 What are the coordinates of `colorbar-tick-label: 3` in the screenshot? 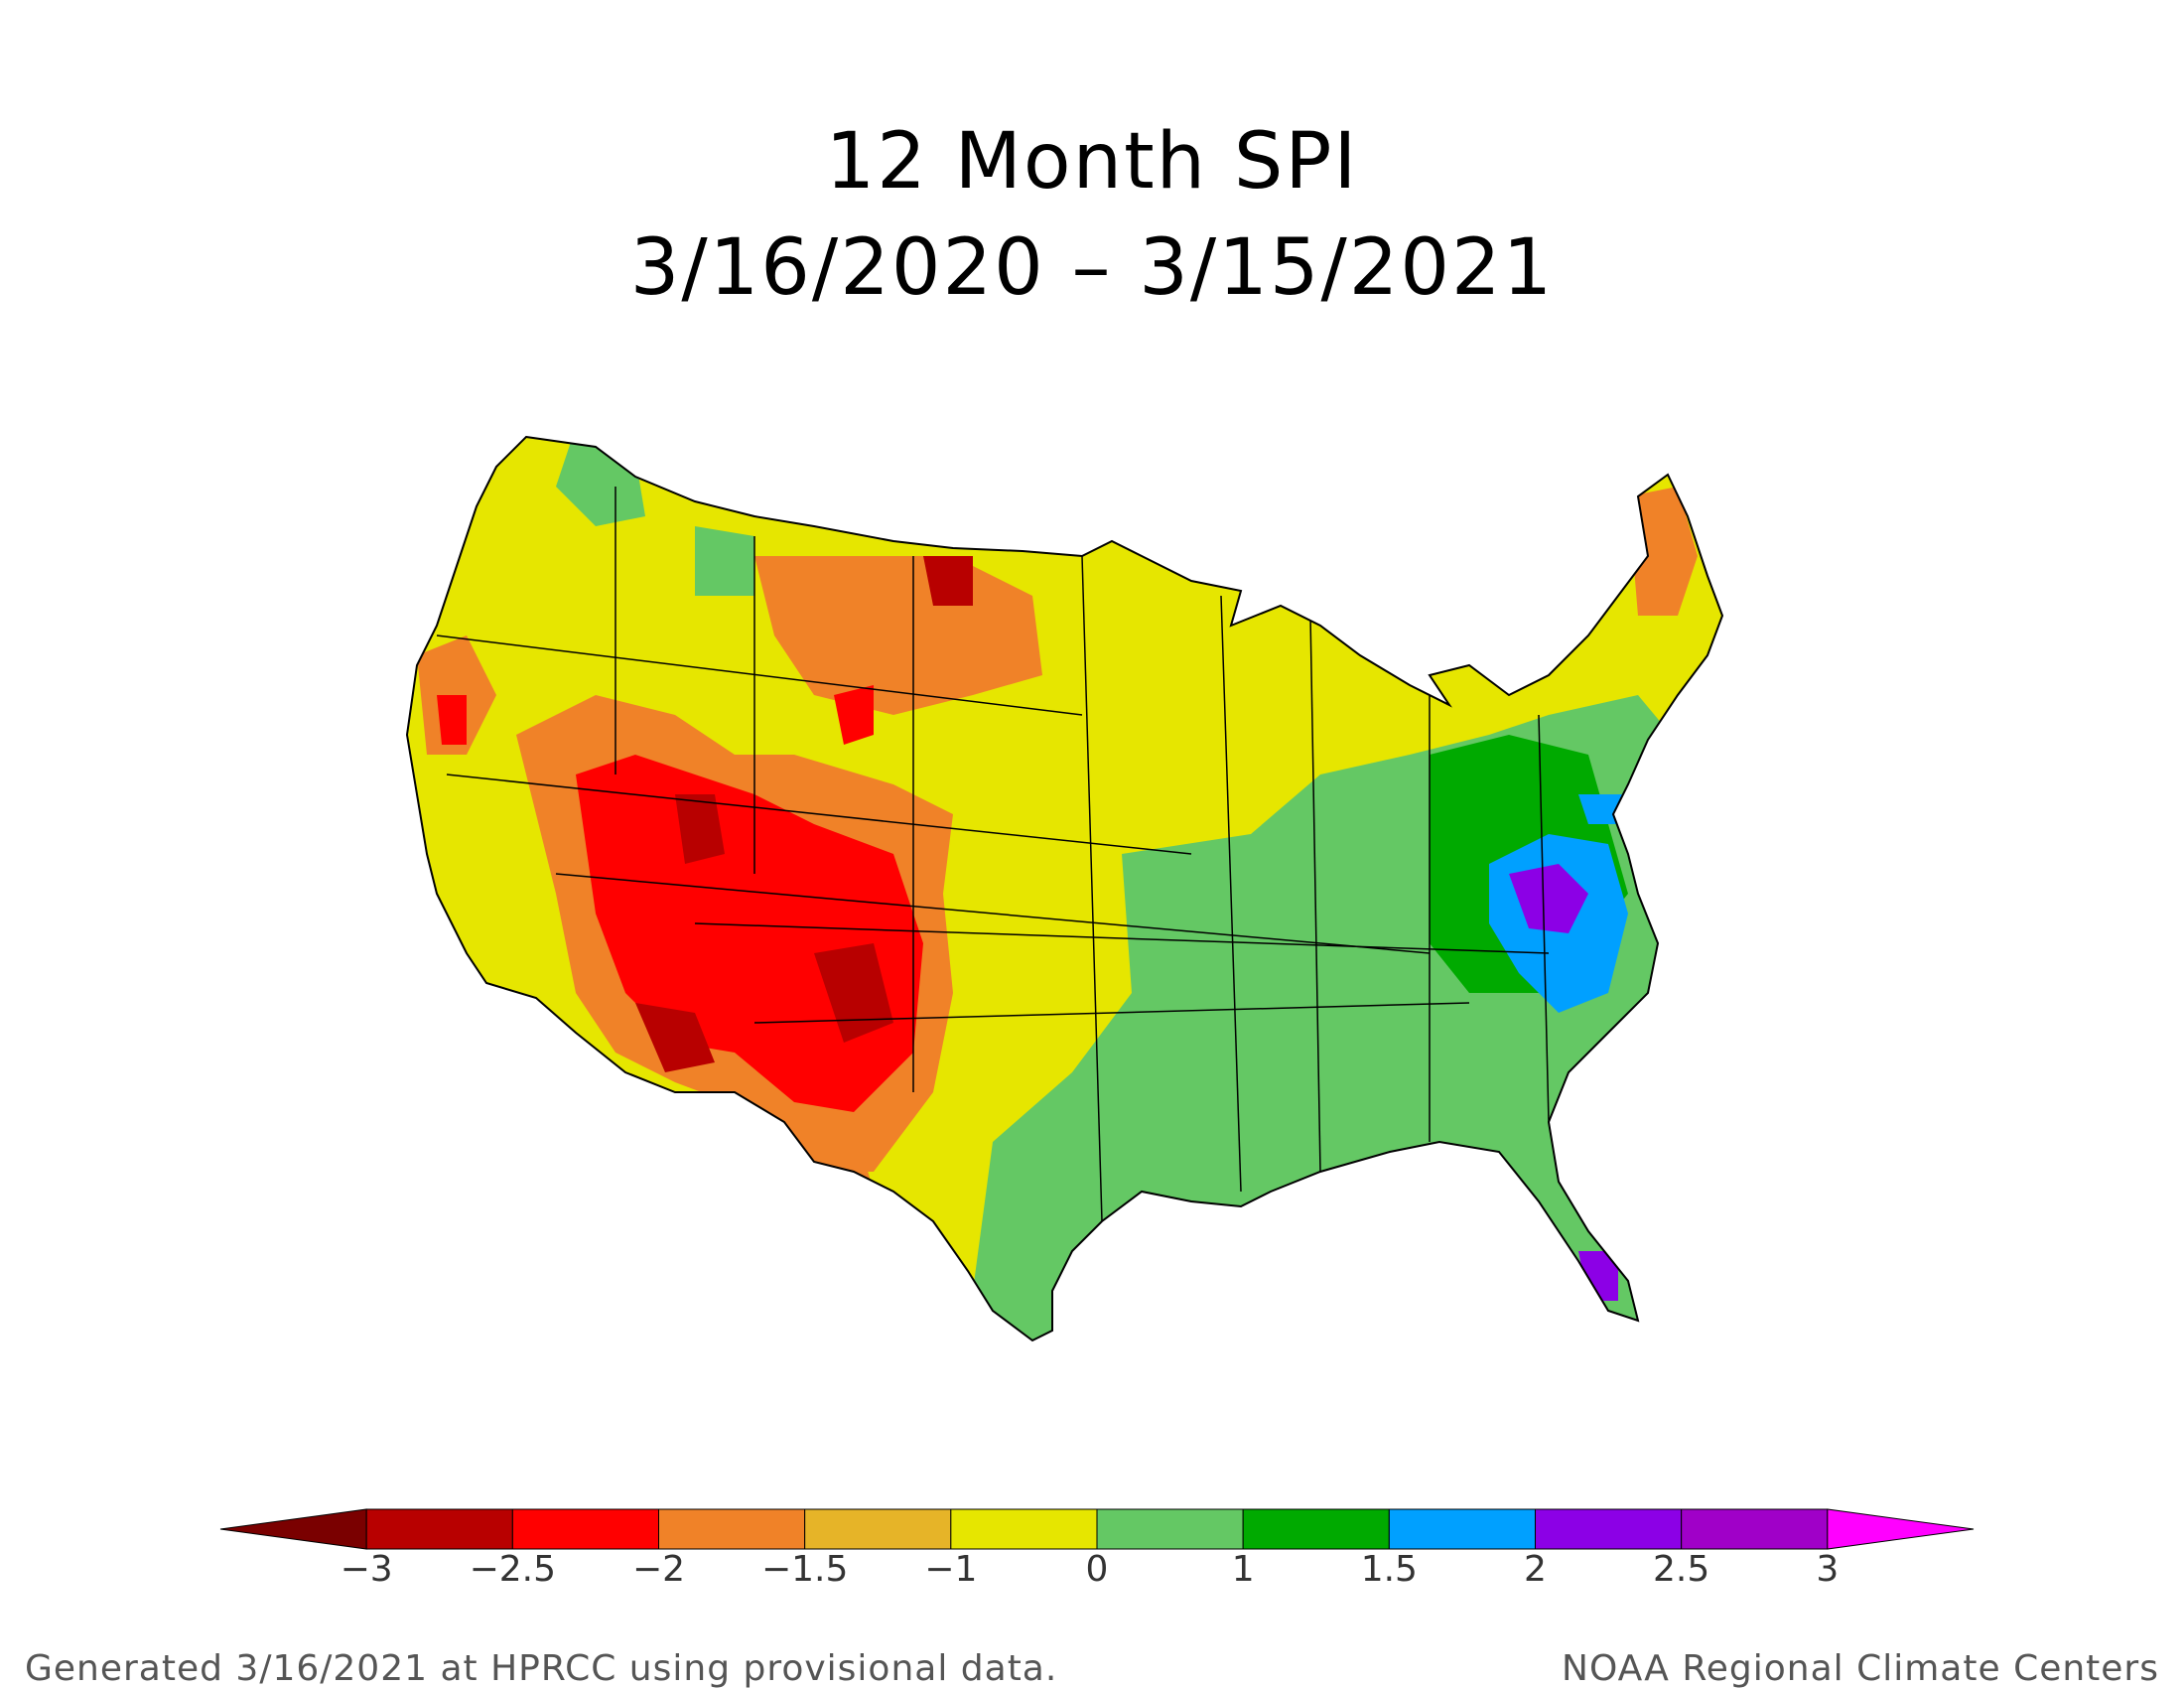 It's located at (1828, 1569).